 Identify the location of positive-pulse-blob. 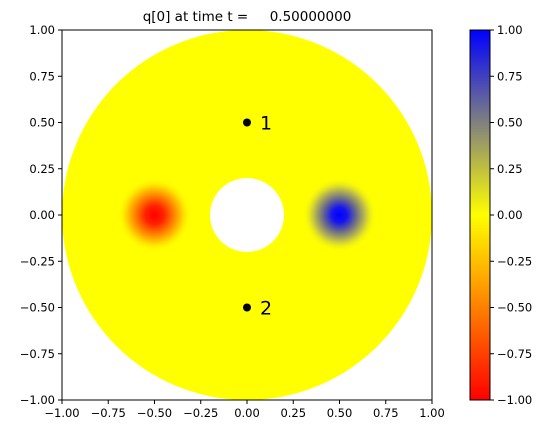
(339, 215).